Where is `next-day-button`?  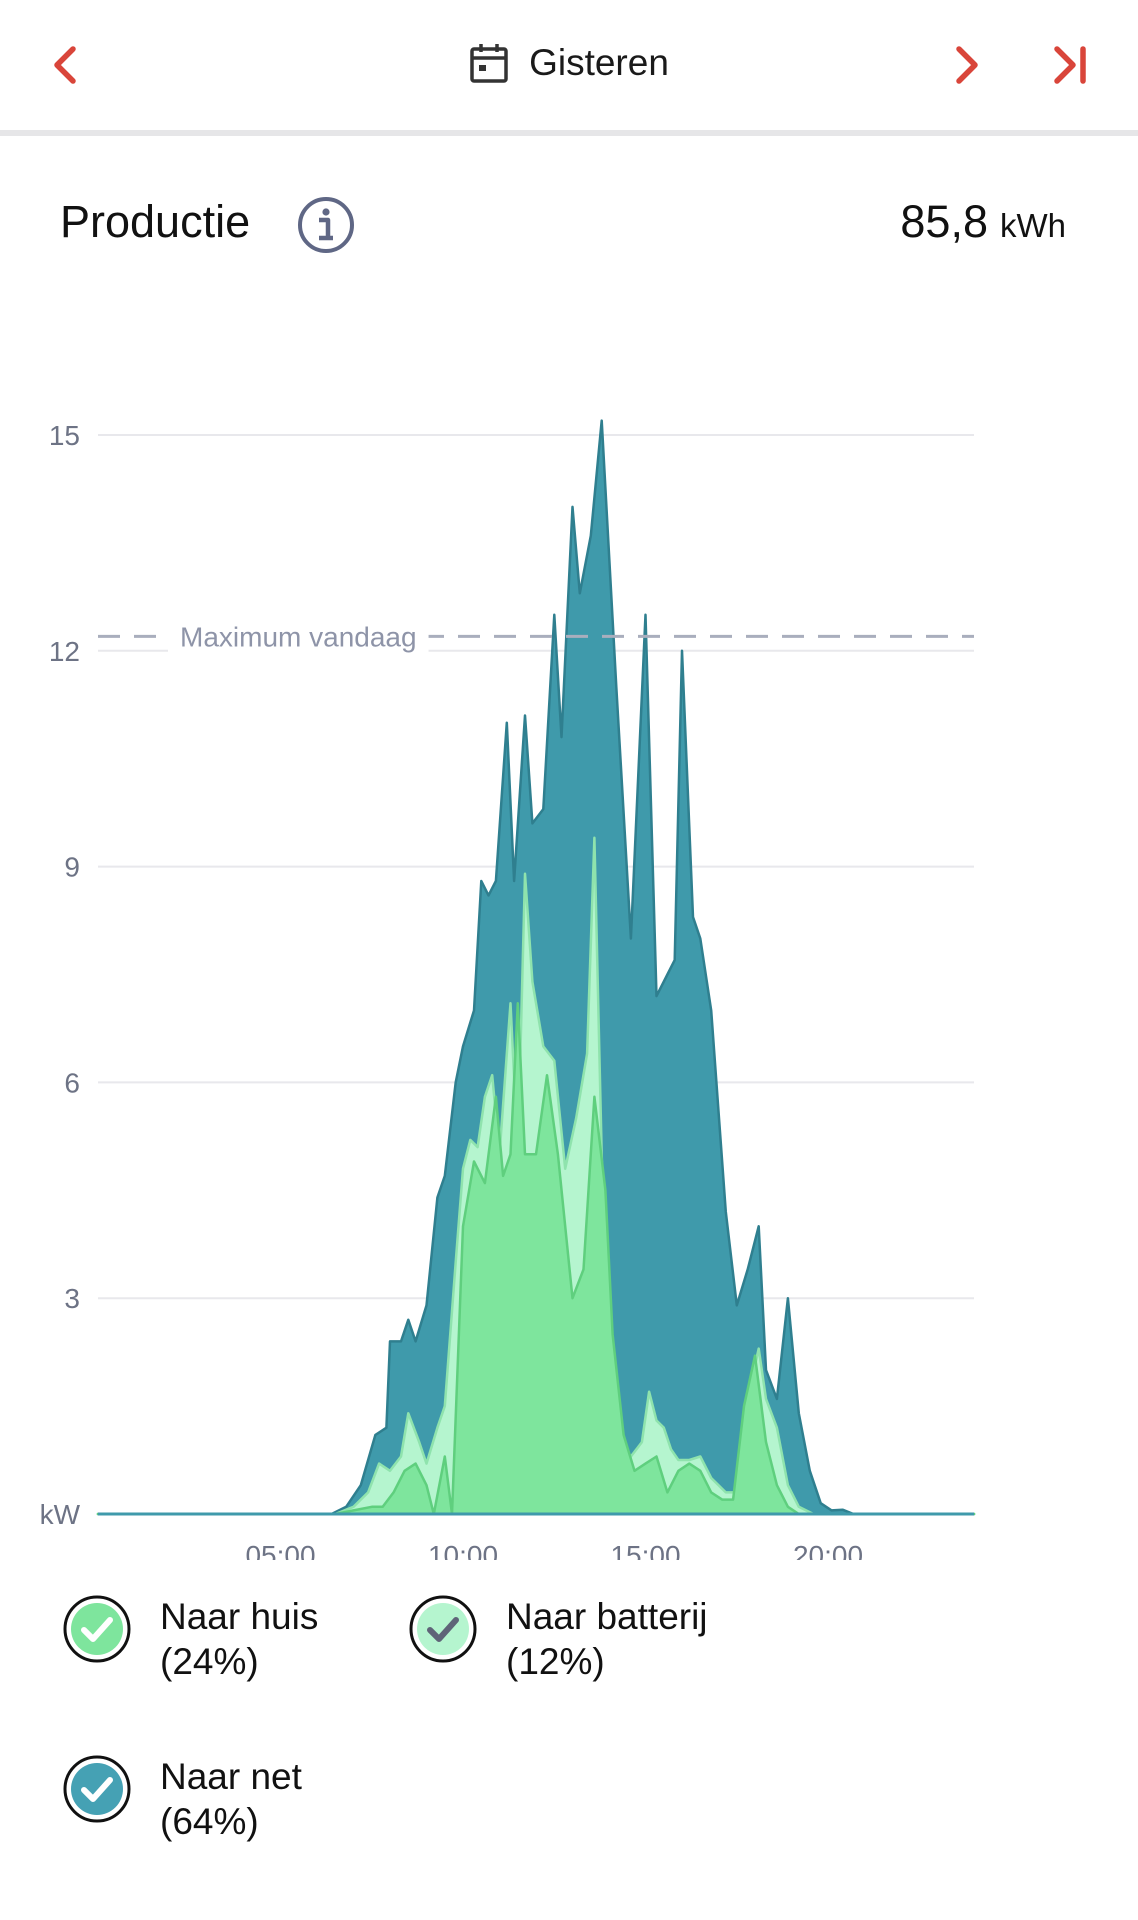 next-day-button is located at coordinates (967, 65).